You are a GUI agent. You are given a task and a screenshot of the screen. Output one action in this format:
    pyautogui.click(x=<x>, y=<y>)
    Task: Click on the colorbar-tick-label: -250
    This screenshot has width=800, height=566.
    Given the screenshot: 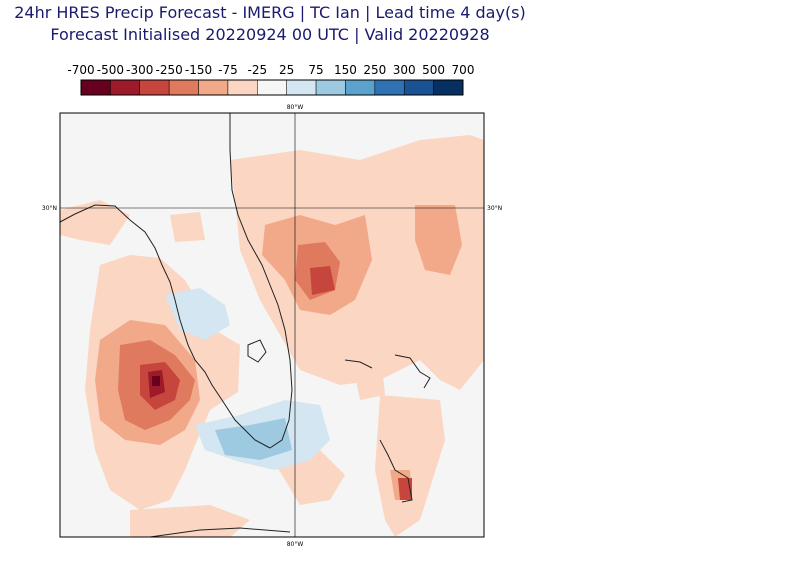 What is the action you would take?
    pyautogui.click(x=169, y=70)
    